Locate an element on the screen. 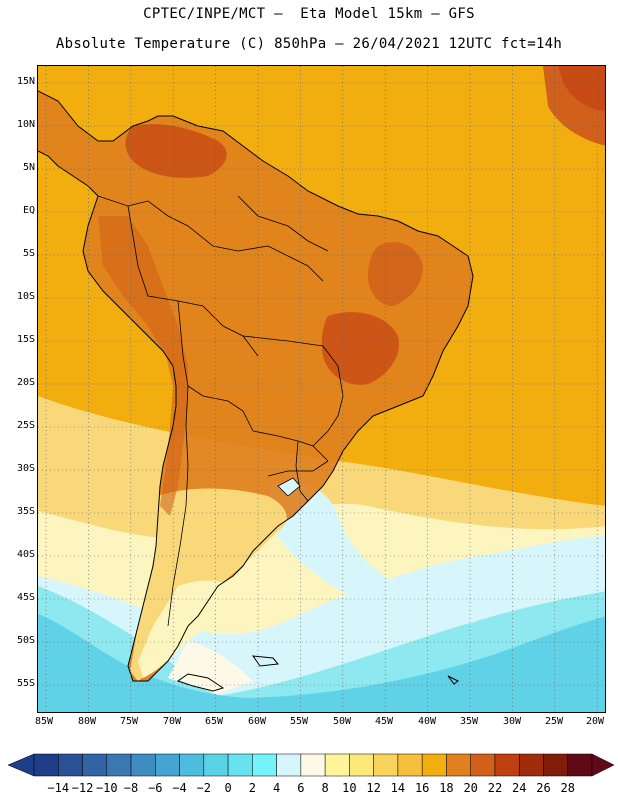  colorbar-label: 12 is located at coordinates (373, 788).